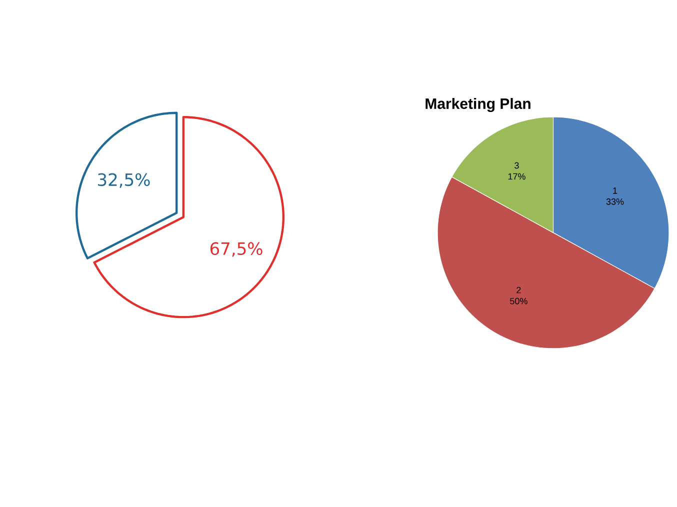  What do you see at coordinates (615, 201) in the screenshot?
I see `data-label: 33%` at bounding box center [615, 201].